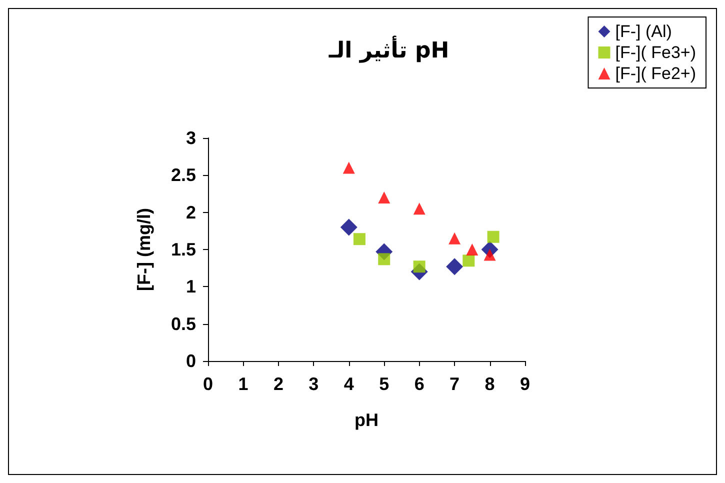 The height and width of the screenshot is (483, 725). What do you see at coordinates (655, 73) in the screenshot?
I see `legend-label: [F-]( Fe2+)` at bounding box center [655, 73].